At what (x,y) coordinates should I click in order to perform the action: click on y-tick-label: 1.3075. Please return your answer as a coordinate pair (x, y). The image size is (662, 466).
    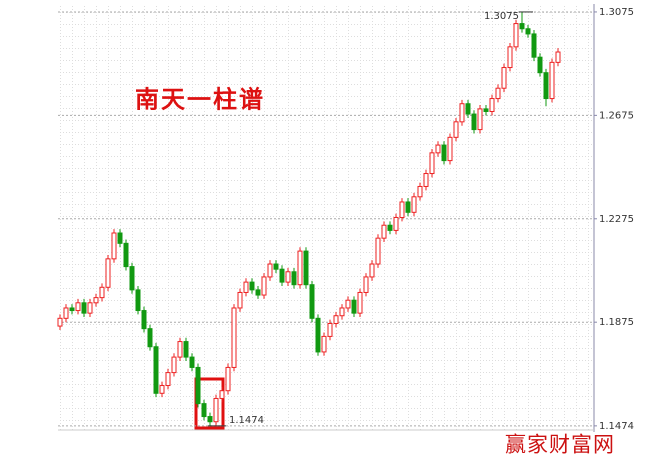
    Looking at the image, I should click on (616, 12).